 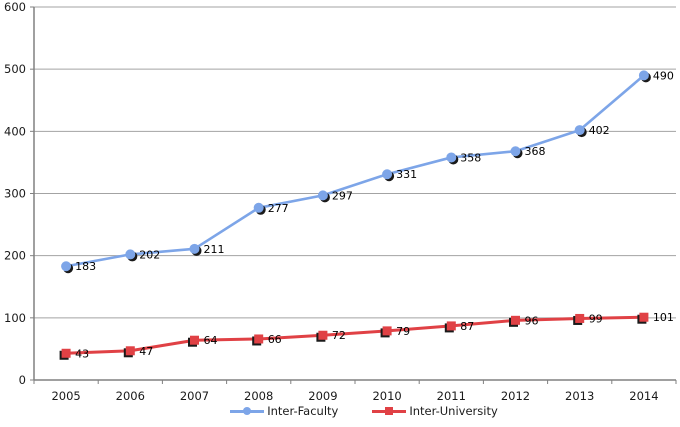 I want to click on data-label: 402, so click(x=599, y=130).